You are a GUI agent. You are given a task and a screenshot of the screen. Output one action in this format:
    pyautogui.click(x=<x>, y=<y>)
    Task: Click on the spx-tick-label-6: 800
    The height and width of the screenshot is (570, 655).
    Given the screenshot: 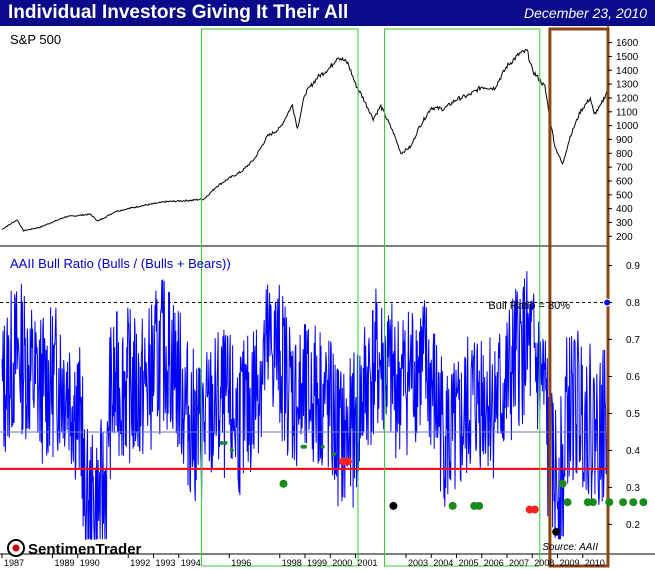 What is the action you would take?
    pyautogui.click(x=624, y=154)
    